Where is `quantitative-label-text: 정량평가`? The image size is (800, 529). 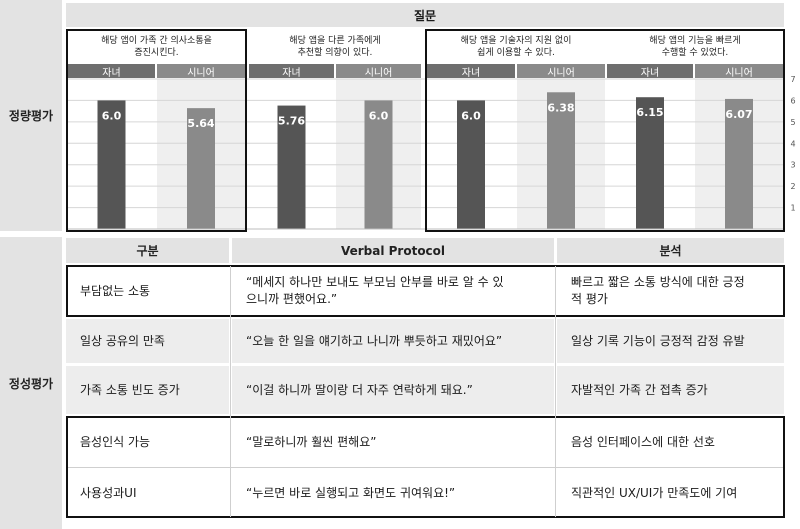 quantitative-label-text: 정량평가 is located at coordinates (31, 116).